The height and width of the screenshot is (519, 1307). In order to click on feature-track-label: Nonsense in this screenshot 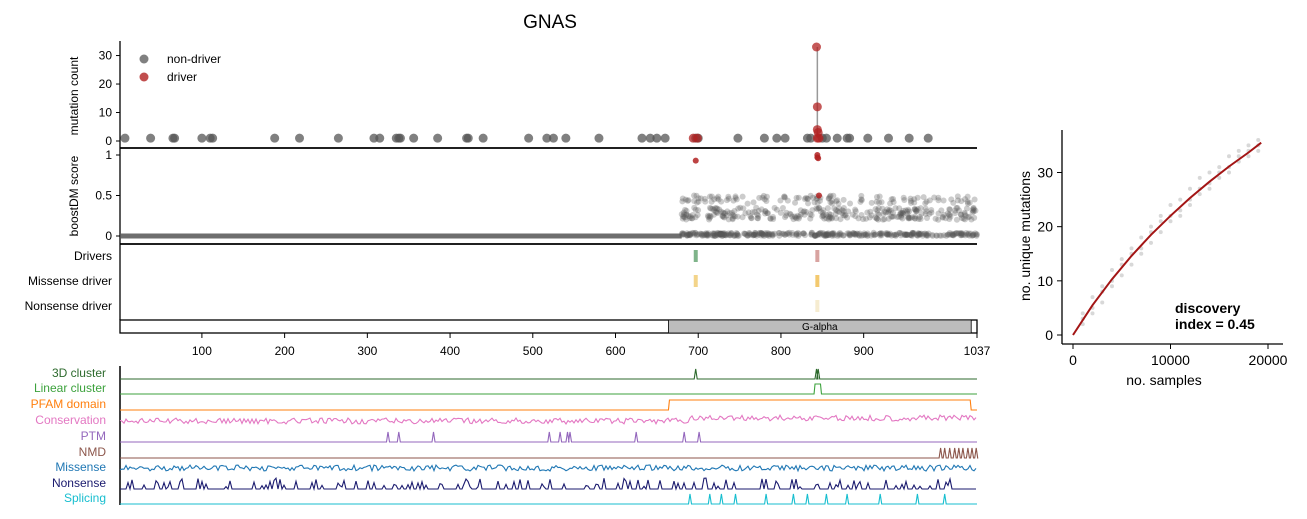, I will do `click(79, 483)`.